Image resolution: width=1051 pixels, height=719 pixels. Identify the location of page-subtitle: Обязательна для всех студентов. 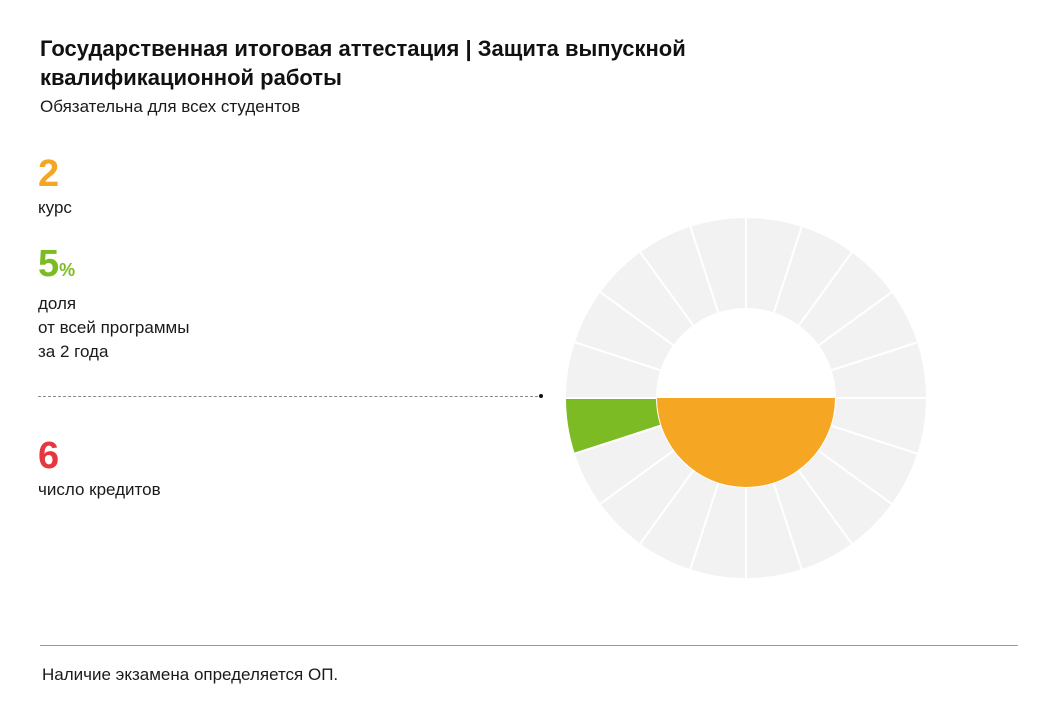
(170, 106).